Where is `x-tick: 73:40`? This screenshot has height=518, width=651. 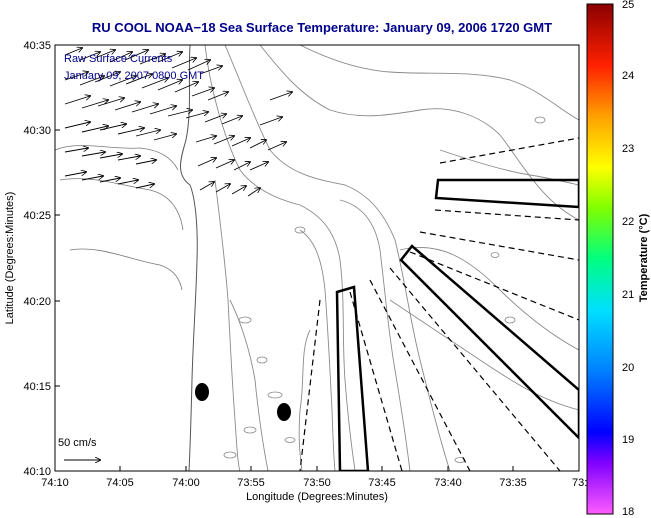
x-tick: 73:40 is located at coordinates (448, 477).